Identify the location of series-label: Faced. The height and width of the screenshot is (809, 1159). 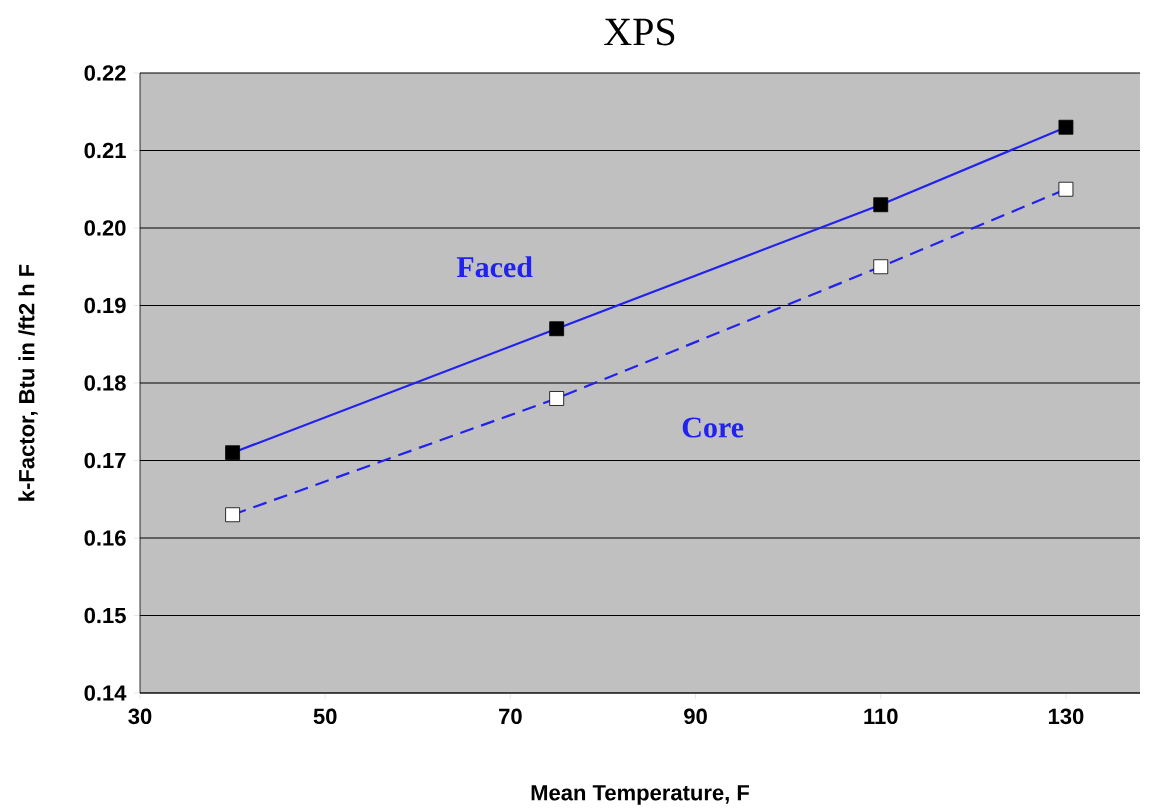
(494, 267).